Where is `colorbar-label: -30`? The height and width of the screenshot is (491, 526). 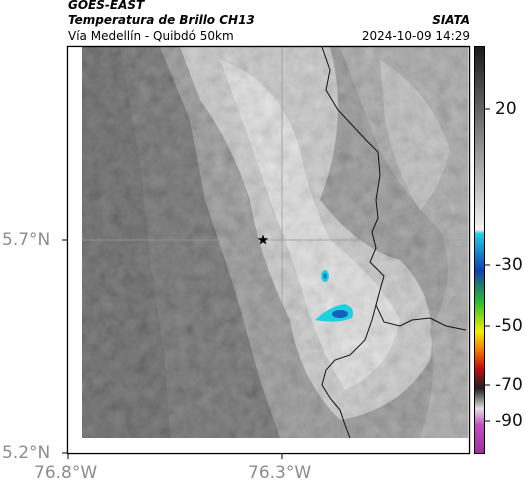
colorbar-label: -30 is located at coordinates (509, 265).